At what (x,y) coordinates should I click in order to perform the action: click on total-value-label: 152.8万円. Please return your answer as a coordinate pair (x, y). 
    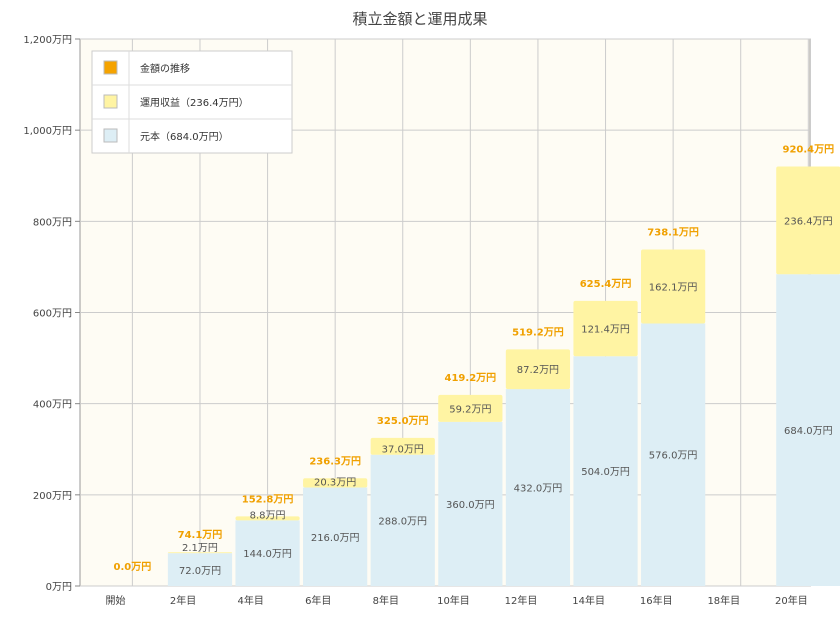
    Looking at the image, I should click on (268, 499).